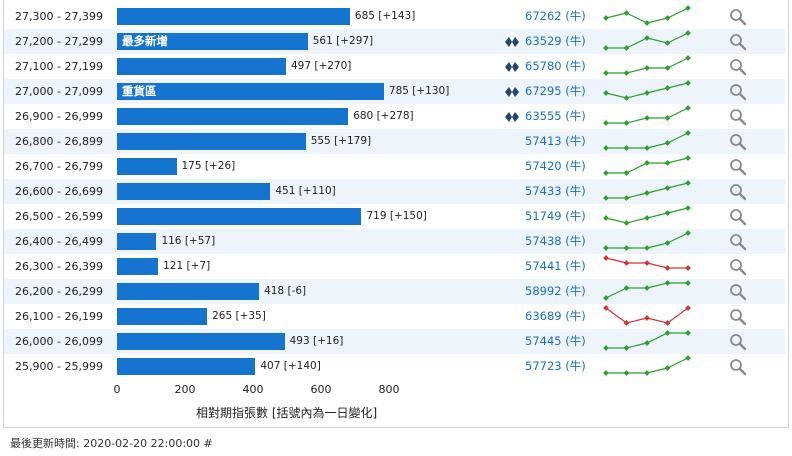  Describe the element at coordinates (555, 191) in the screenshot. I see `warrant-code-link: 57433 (牛)` at that location.